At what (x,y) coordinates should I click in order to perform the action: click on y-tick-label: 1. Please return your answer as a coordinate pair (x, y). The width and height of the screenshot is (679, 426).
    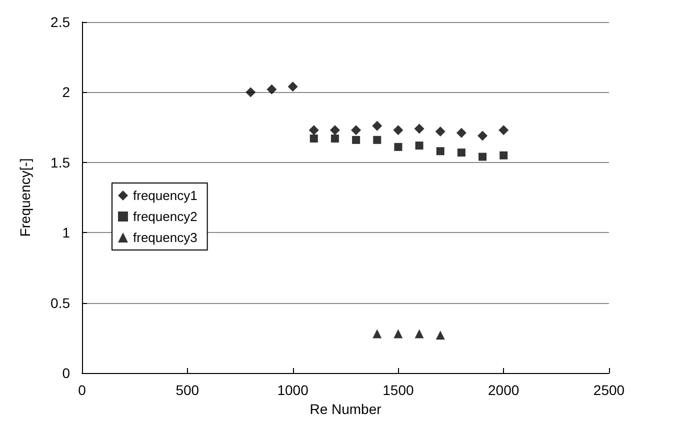
    Looking at the image, I should click on (66, 232).